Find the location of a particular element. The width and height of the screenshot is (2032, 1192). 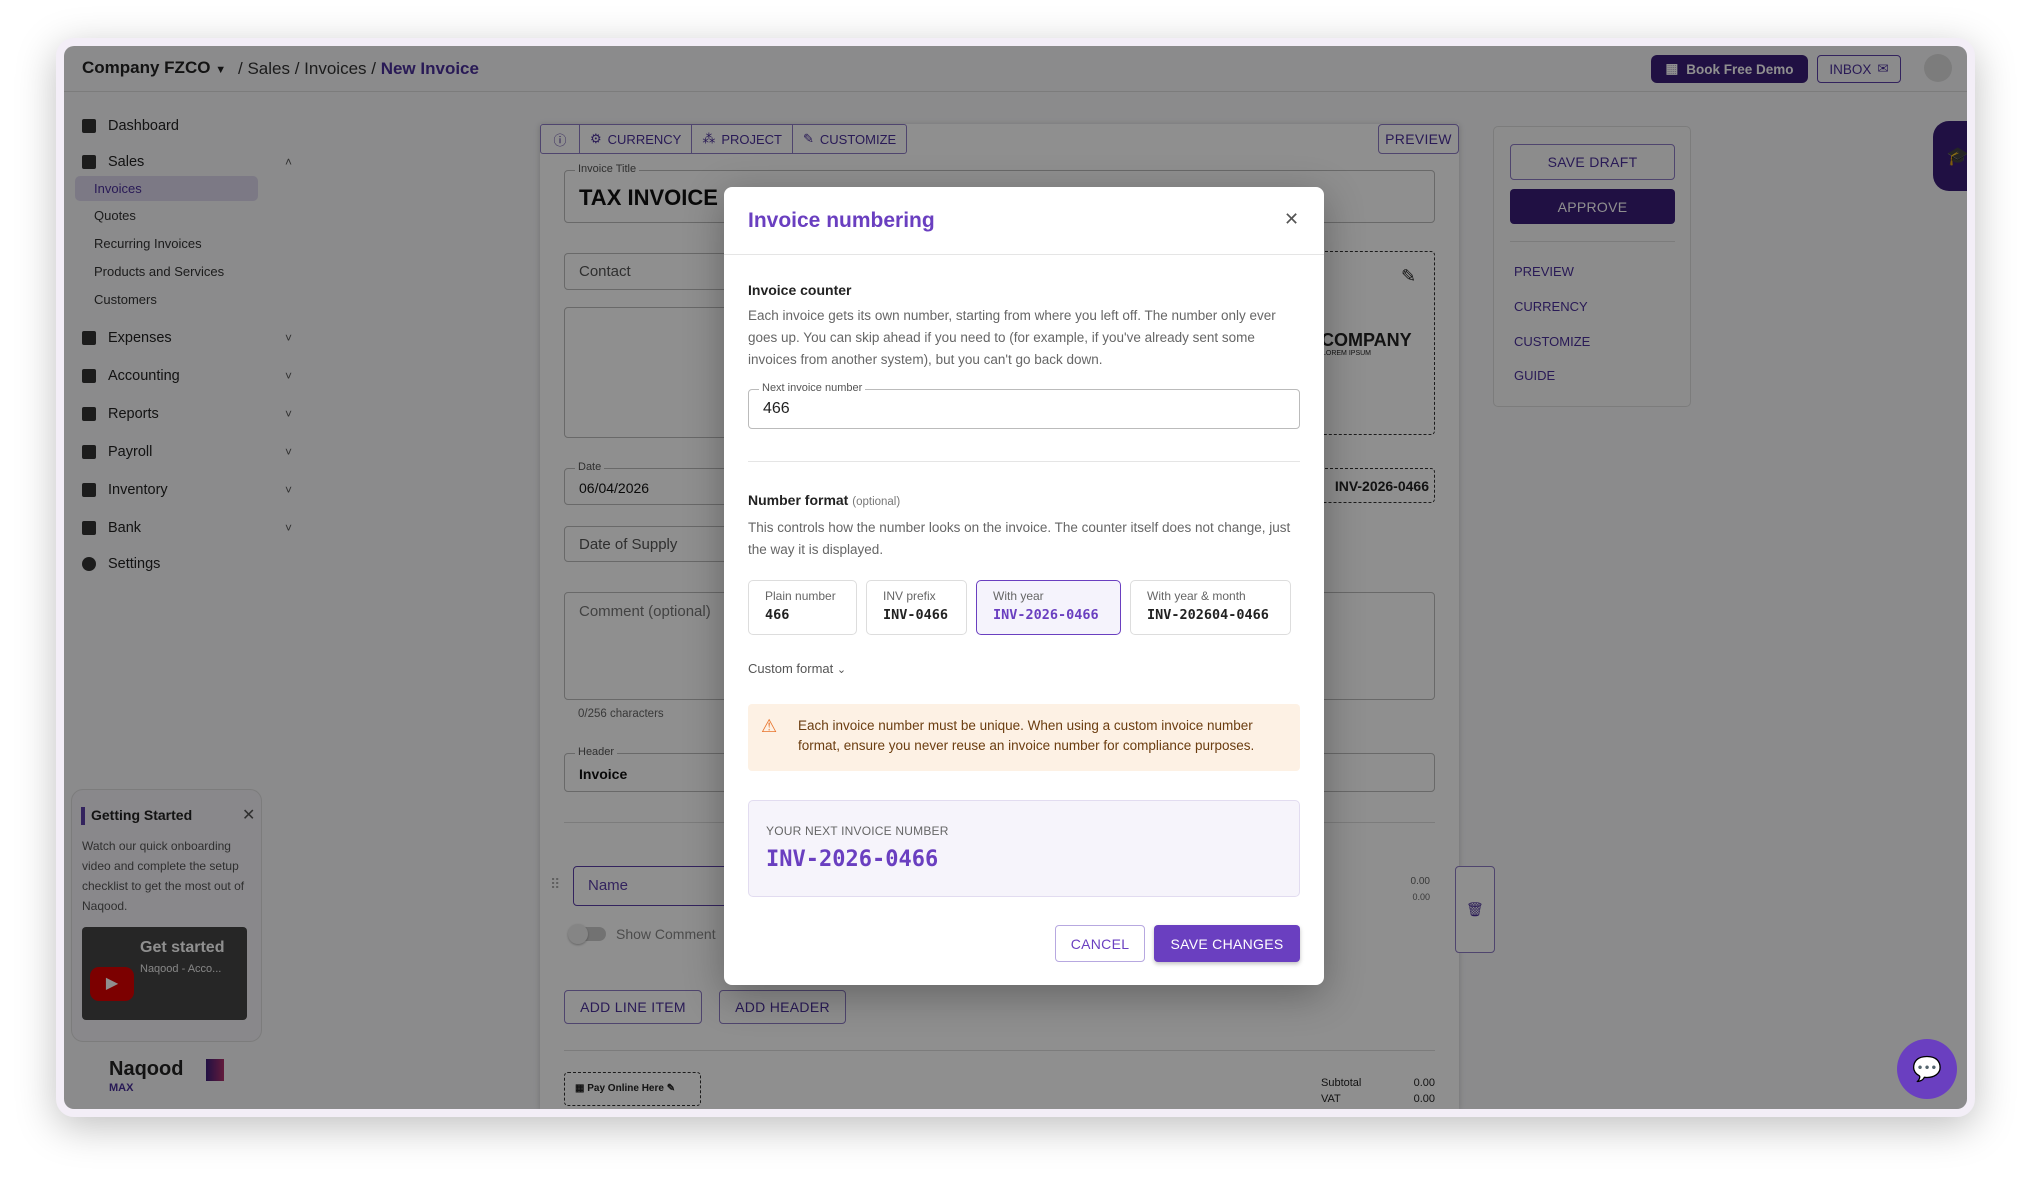

format-option-year: With year INV-2026-0466 is located at coordinates (1048, 607).